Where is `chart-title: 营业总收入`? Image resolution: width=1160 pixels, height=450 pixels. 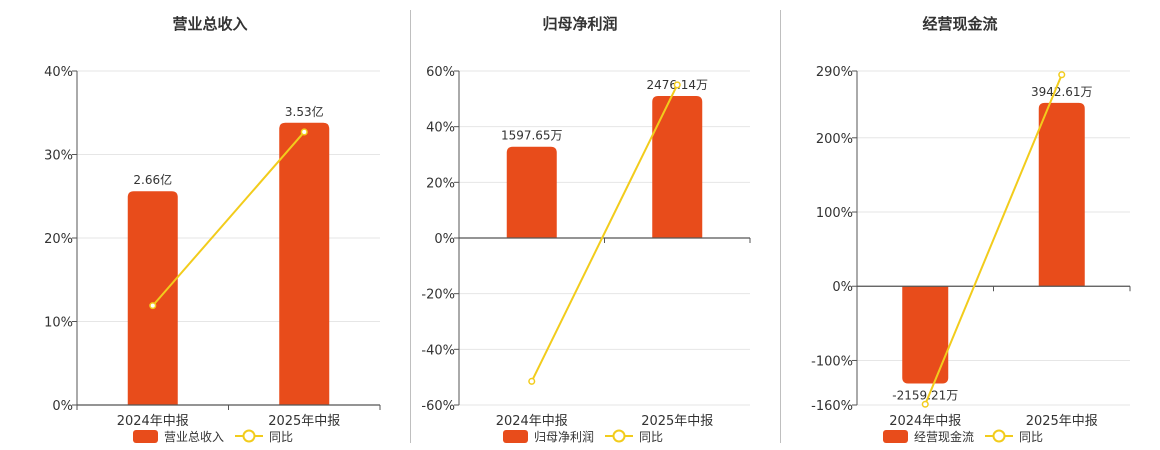 chart-title: 营业总收入 is located at coordinates (209, 24).